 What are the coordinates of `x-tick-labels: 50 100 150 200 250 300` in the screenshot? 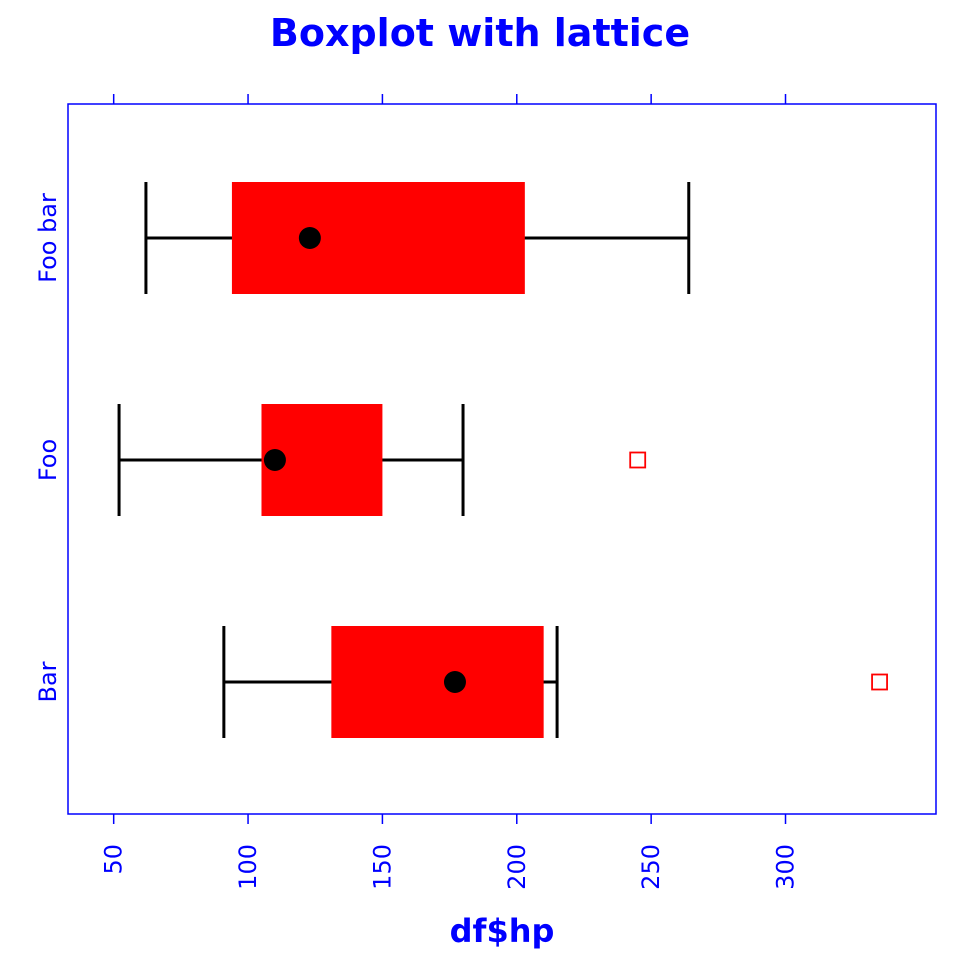 It's located at (450, 867).